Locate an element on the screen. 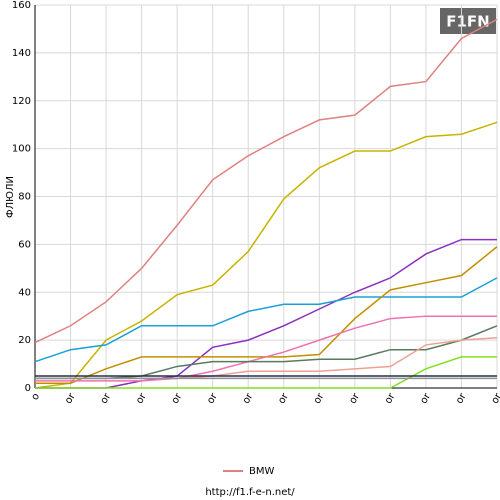  logo: F1FN is located at coordinates (468, 21).